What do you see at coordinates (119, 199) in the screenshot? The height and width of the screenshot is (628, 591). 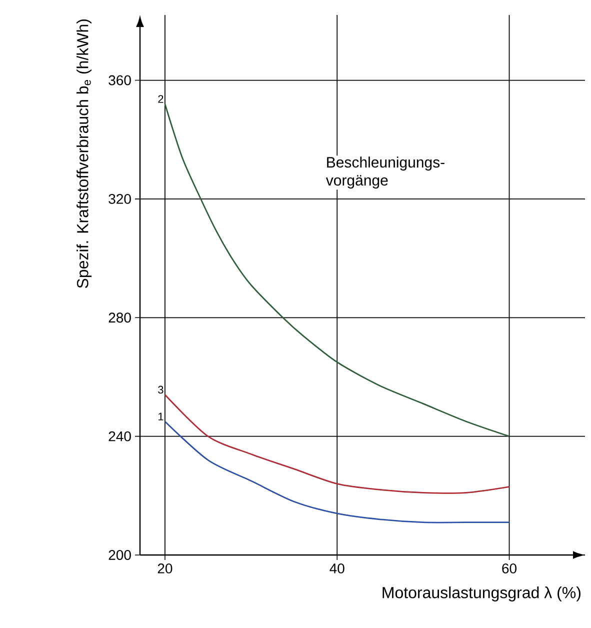 I see `y-tick-label: 320` at bounding box center [119, 199].